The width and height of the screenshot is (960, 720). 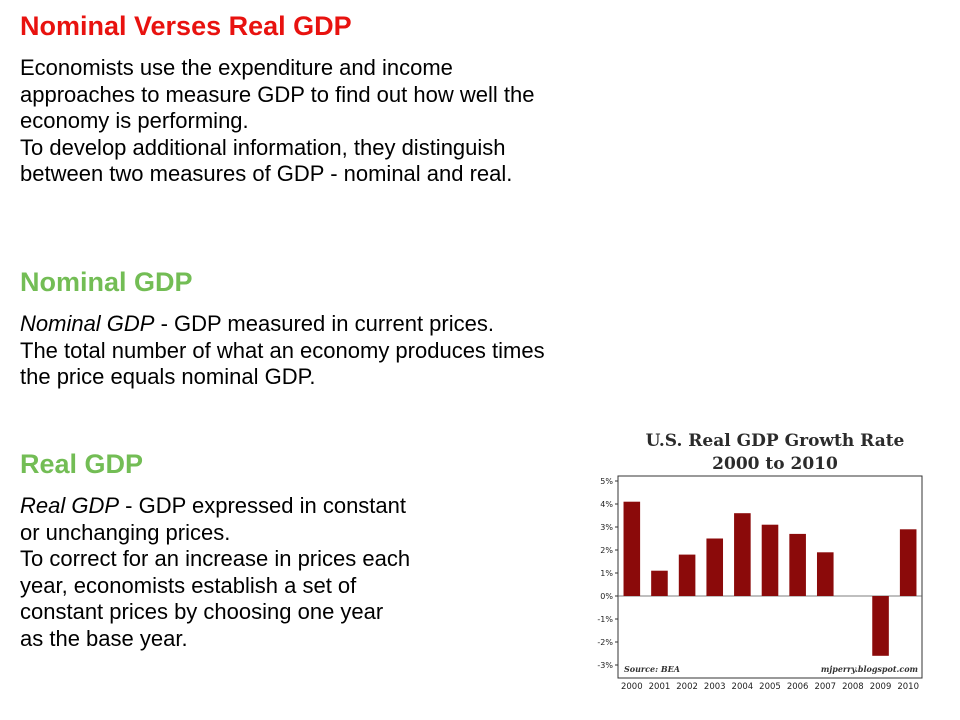 I want to click on real-line: or unchanging prices., so click(x=125, y=532).